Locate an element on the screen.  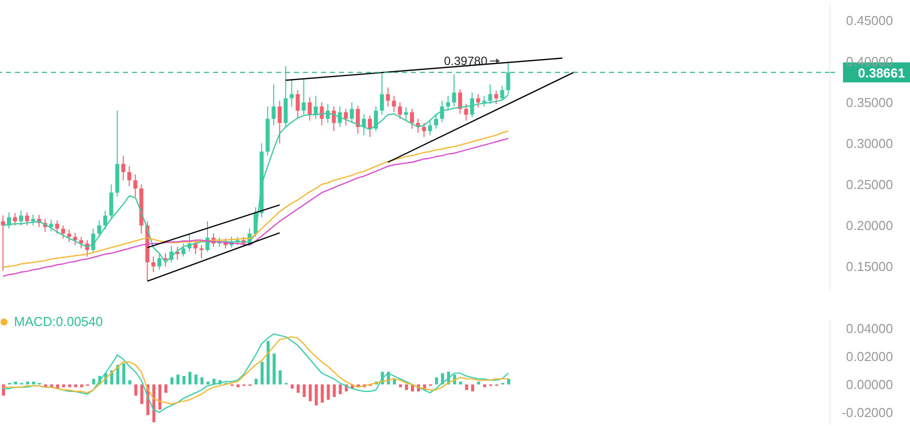
y-tick-label: 0.30000 is located at coordinates (869, 143).